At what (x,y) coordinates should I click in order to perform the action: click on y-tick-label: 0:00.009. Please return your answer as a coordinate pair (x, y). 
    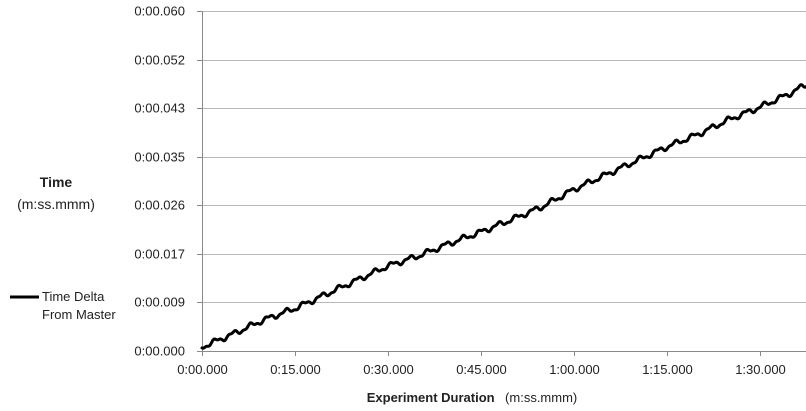
    Looking at the image, I should click on (159, 302).